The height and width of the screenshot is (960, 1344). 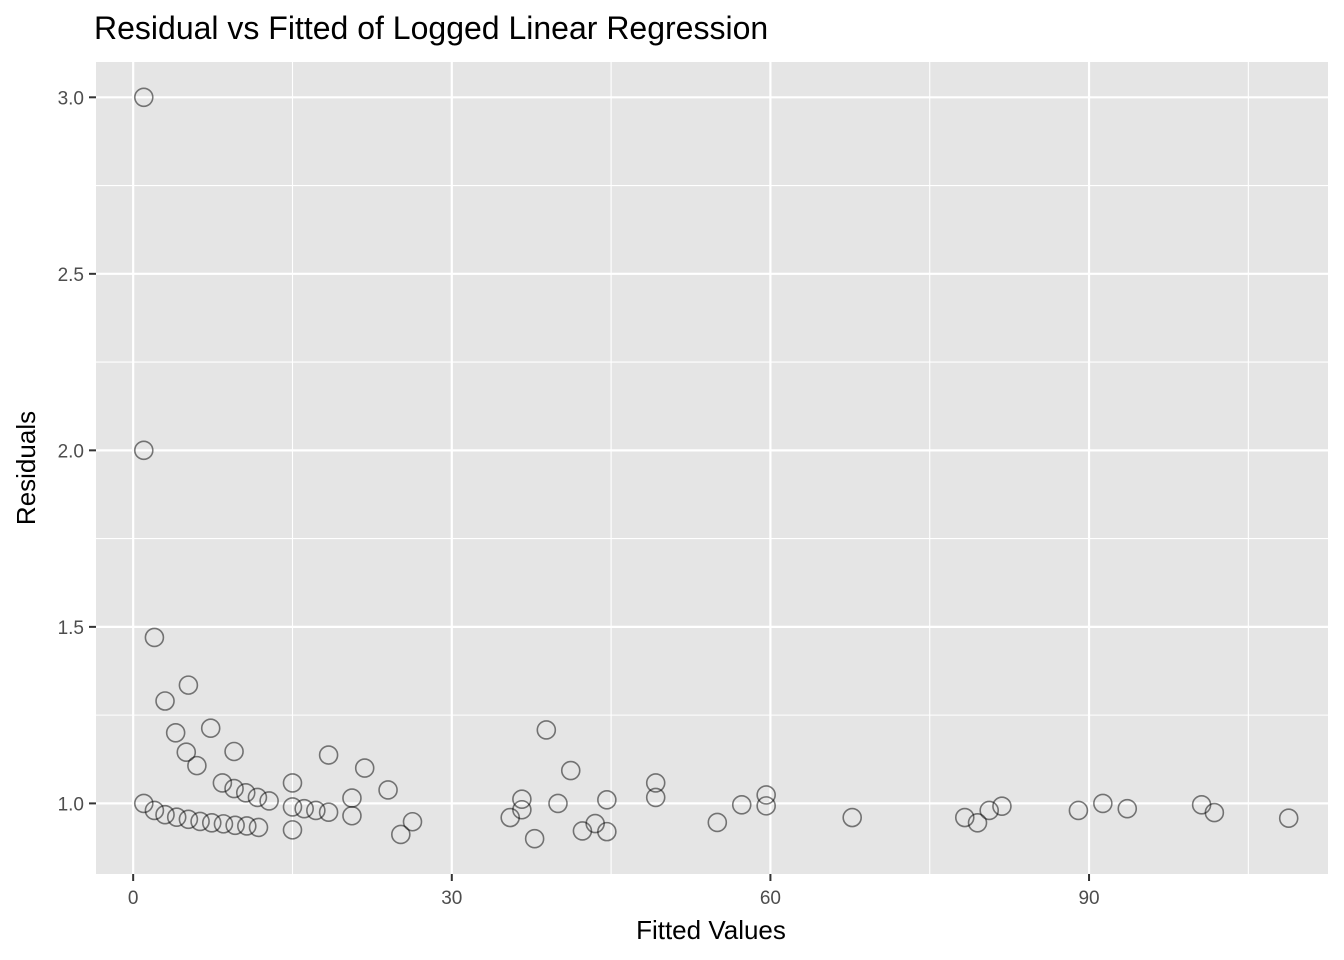 What do you see at coordinates (133, 898) in the screenshot?
I see `x-tick-label: 0` at bounding box center [133, 898].